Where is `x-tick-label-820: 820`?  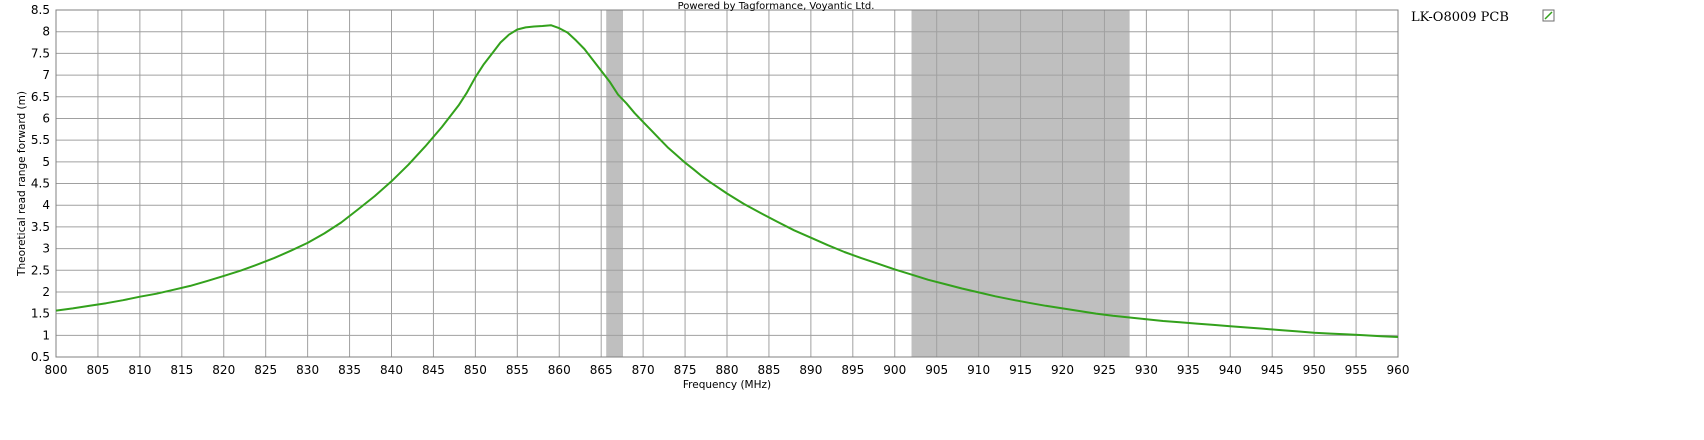
x-tick-label-820: 820 is located at coordinates (223, 370).